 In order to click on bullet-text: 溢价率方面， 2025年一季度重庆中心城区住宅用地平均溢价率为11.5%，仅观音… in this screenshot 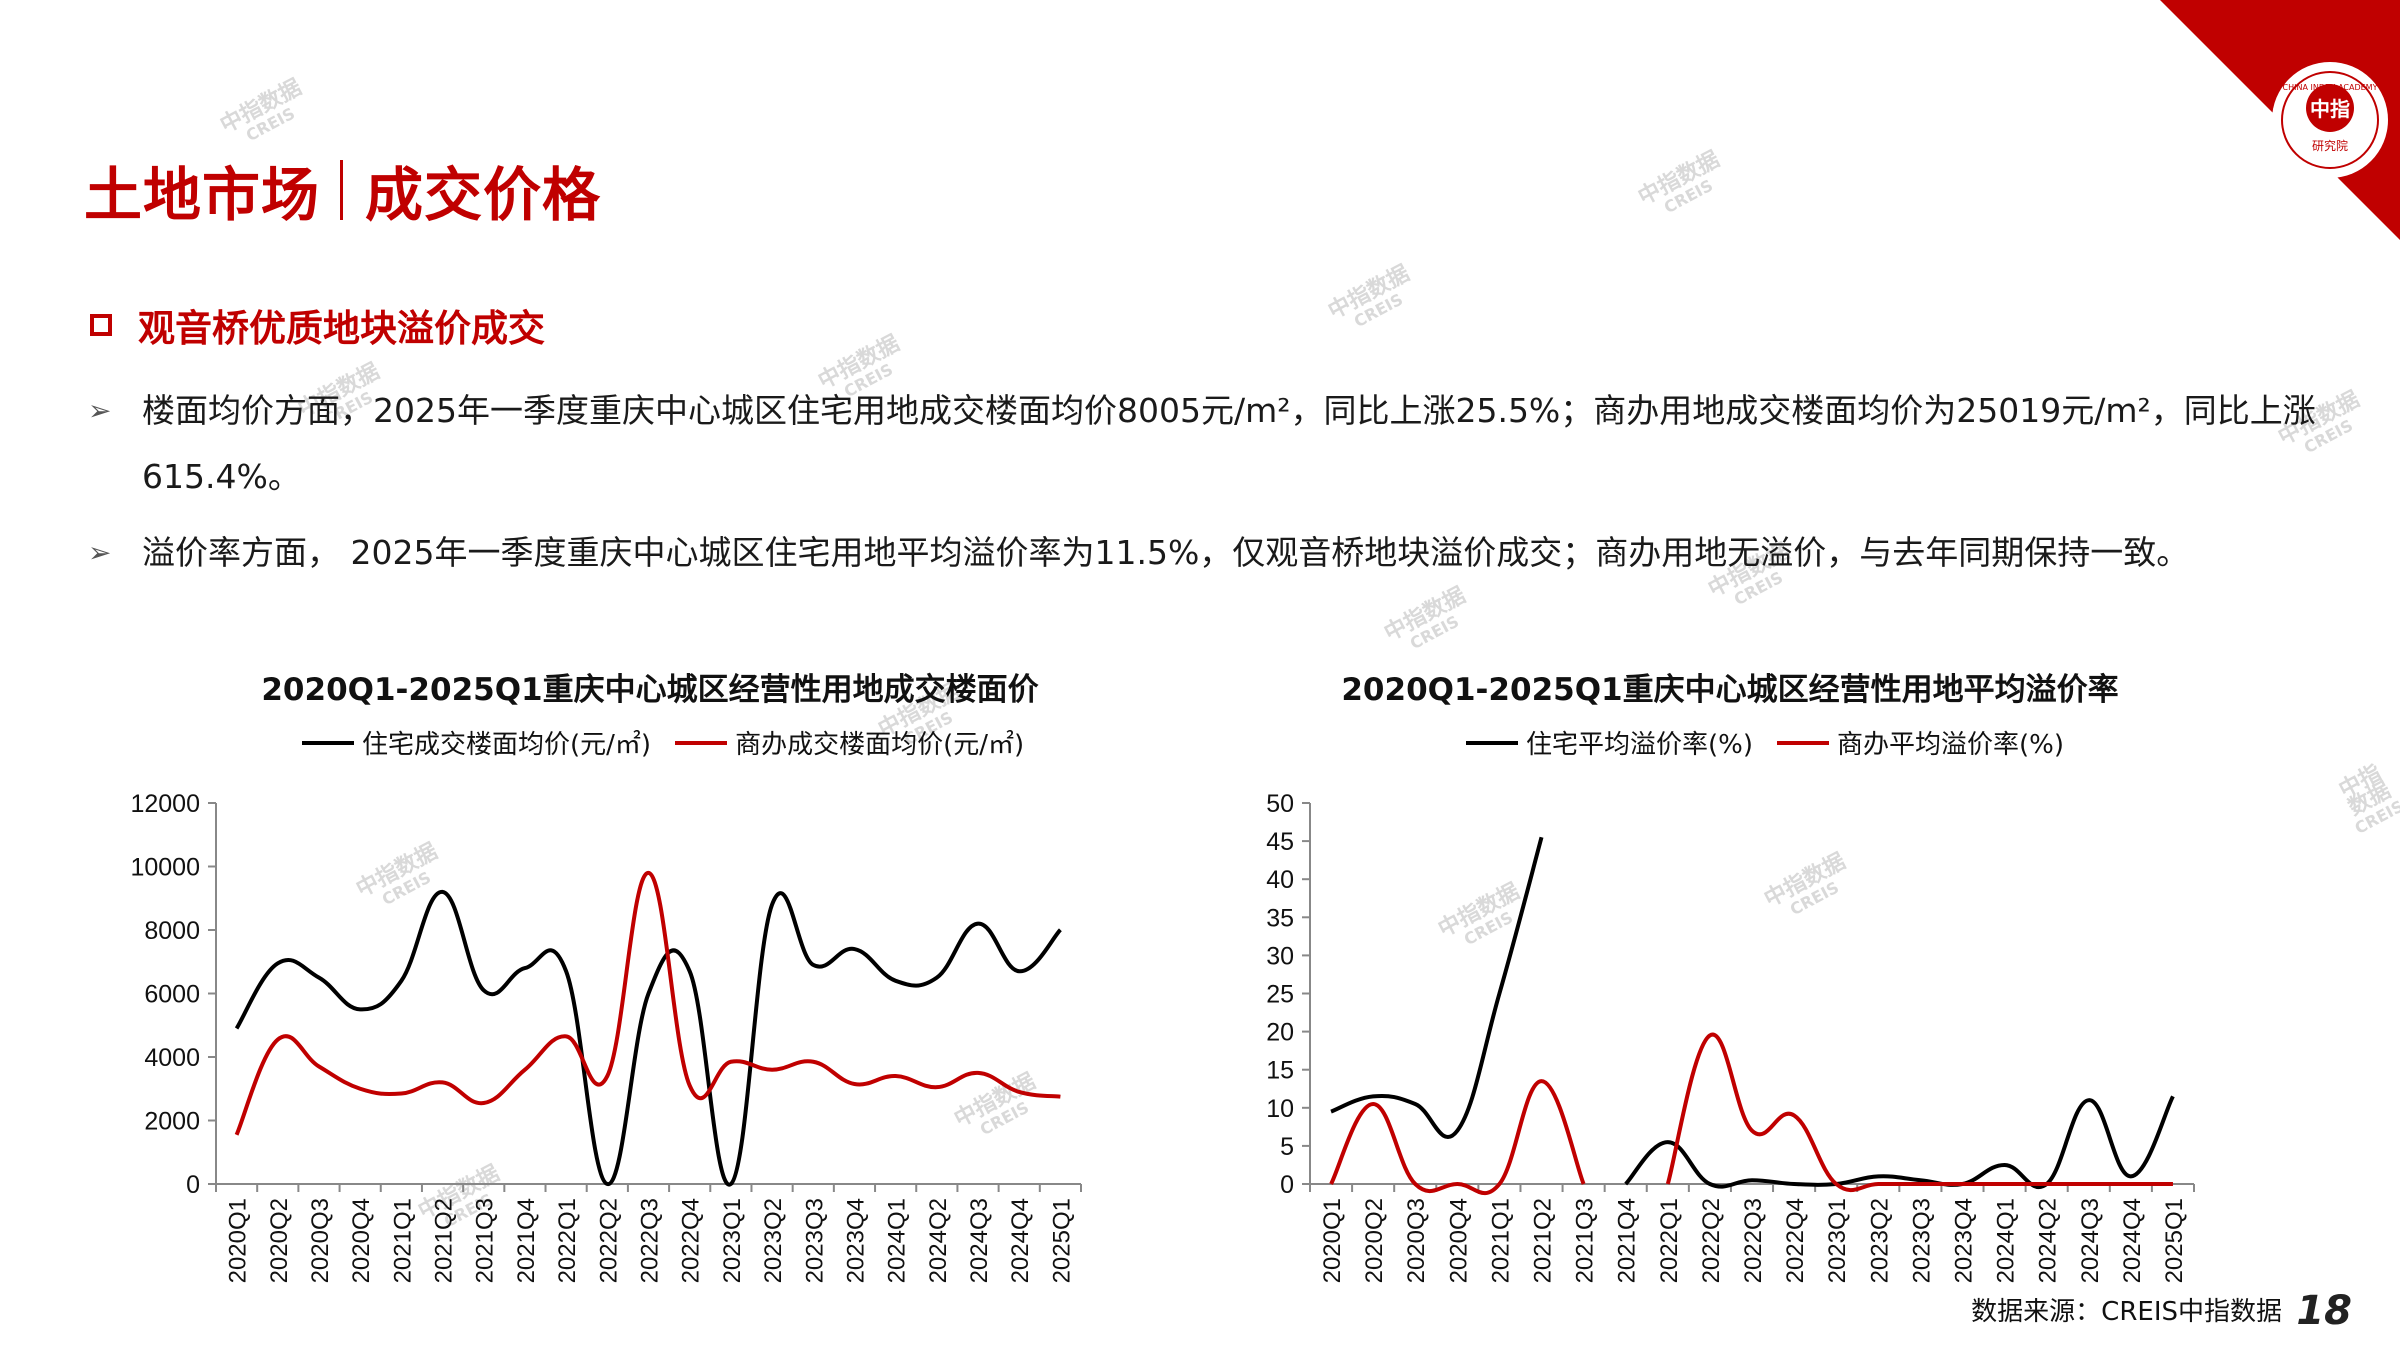, I will do `click(1166, 552)`.